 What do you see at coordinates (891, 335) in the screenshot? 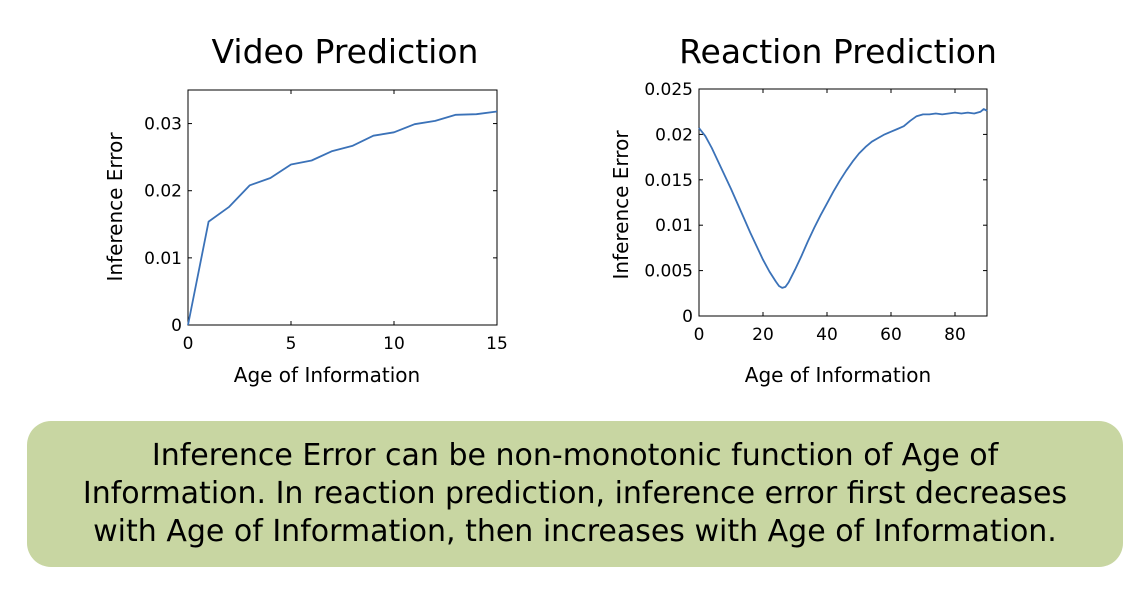
I see `x-tick-label: 60` at bounding box center [891, 335].